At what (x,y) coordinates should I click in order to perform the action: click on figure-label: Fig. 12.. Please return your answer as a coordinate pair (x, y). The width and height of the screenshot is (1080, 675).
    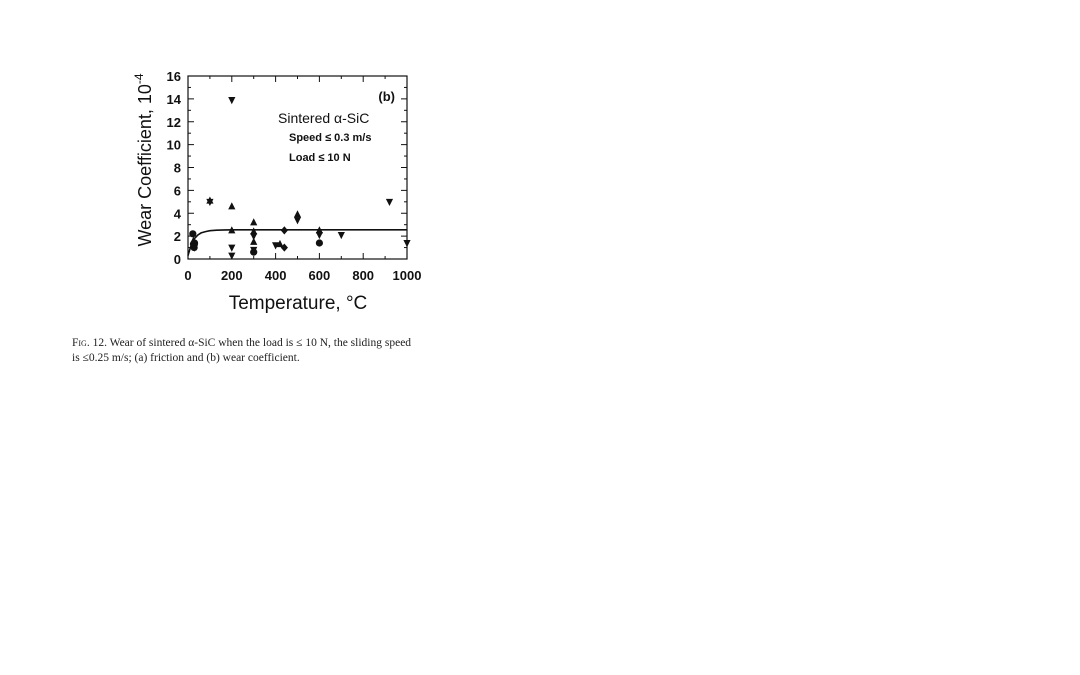
    Looking at the image, I should click on (89, 343).